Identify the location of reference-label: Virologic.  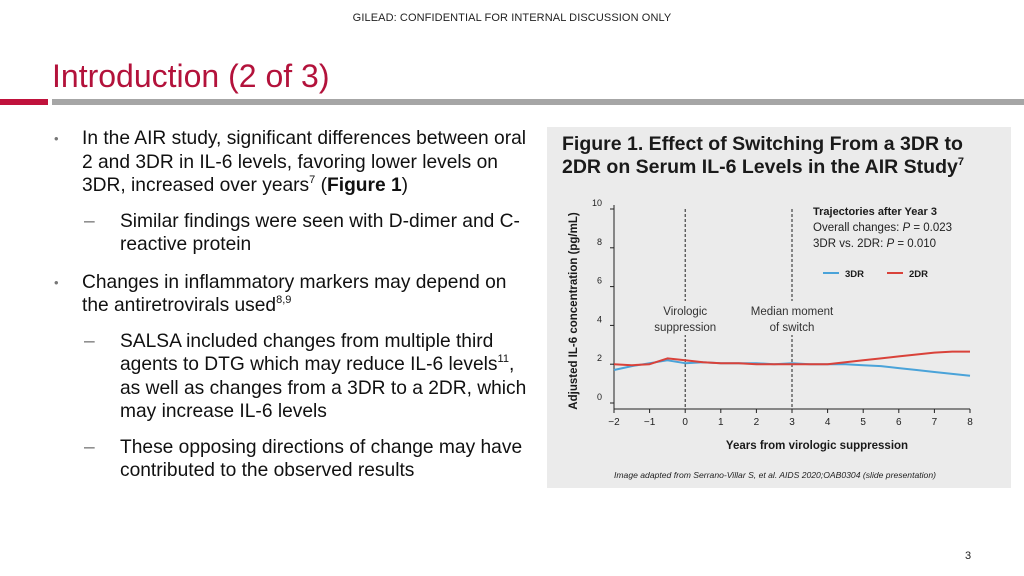
(685, 312).